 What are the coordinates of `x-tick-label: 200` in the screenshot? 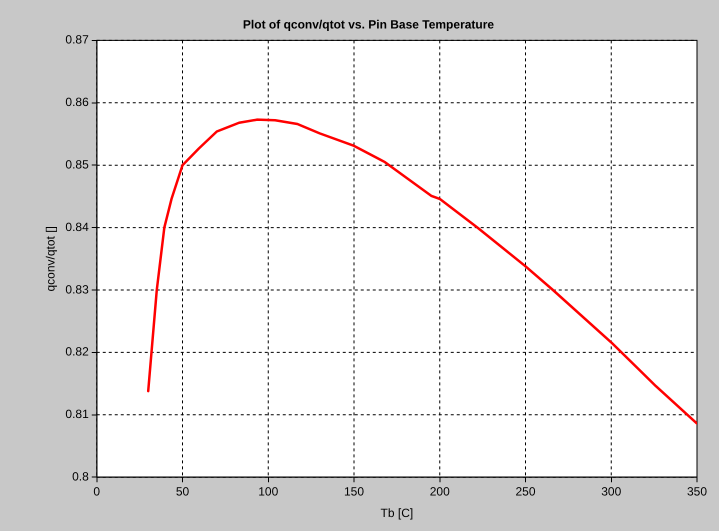 It's located at (440, 491).